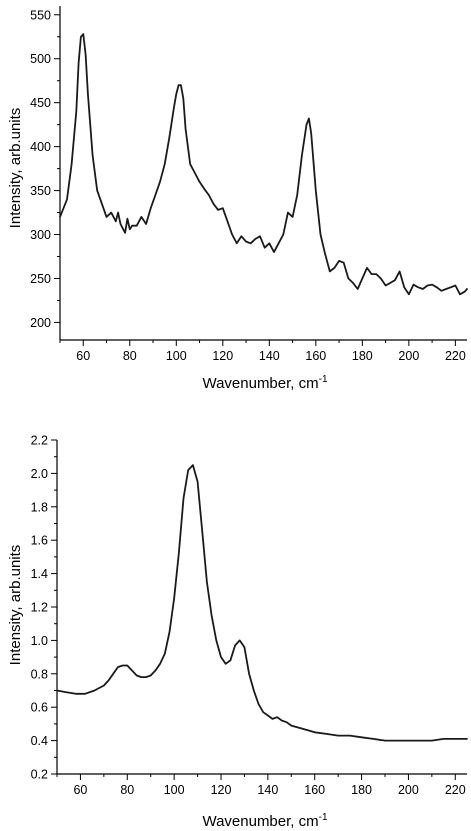  I want to click on y-tick-label: 0.2, so click(39, 775).